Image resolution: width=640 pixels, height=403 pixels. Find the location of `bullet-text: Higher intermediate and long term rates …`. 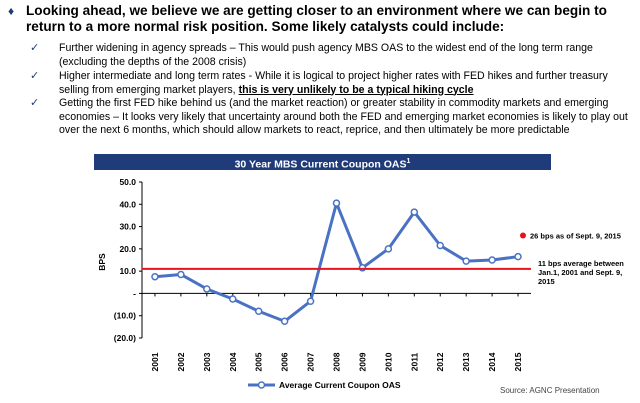

bullet-text: Higher intermediate and long term rates … is located at coordinates (344, 83).